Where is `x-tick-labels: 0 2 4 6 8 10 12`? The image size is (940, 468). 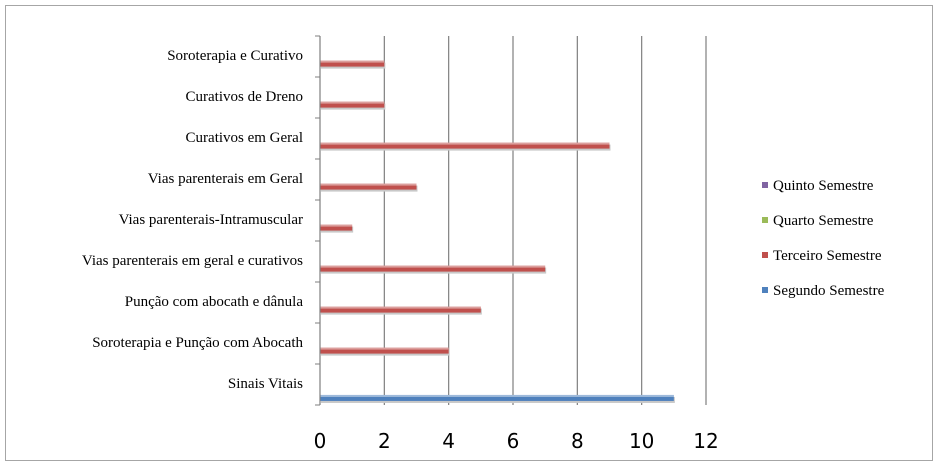 x-tick-labels: 0 2 4 6 8 10 12 is located at coordinates (516, 441).